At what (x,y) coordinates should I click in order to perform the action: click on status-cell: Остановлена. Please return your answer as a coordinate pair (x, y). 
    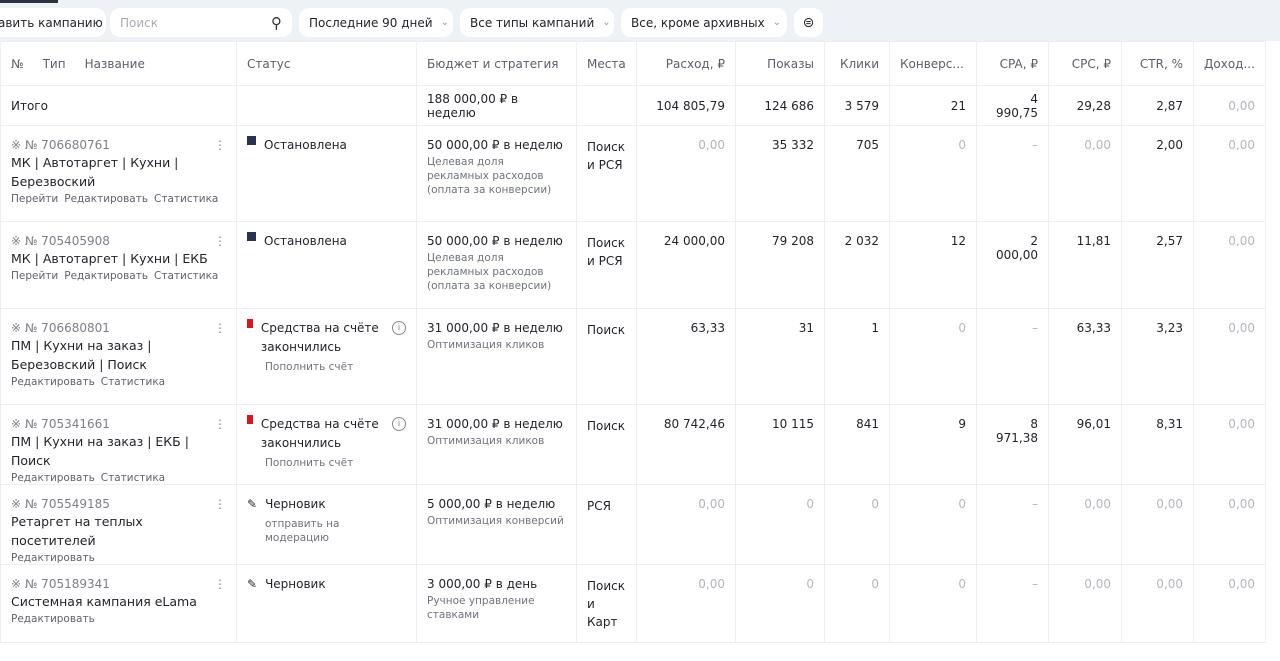
    Looking at the image, I should click on (326, 265).